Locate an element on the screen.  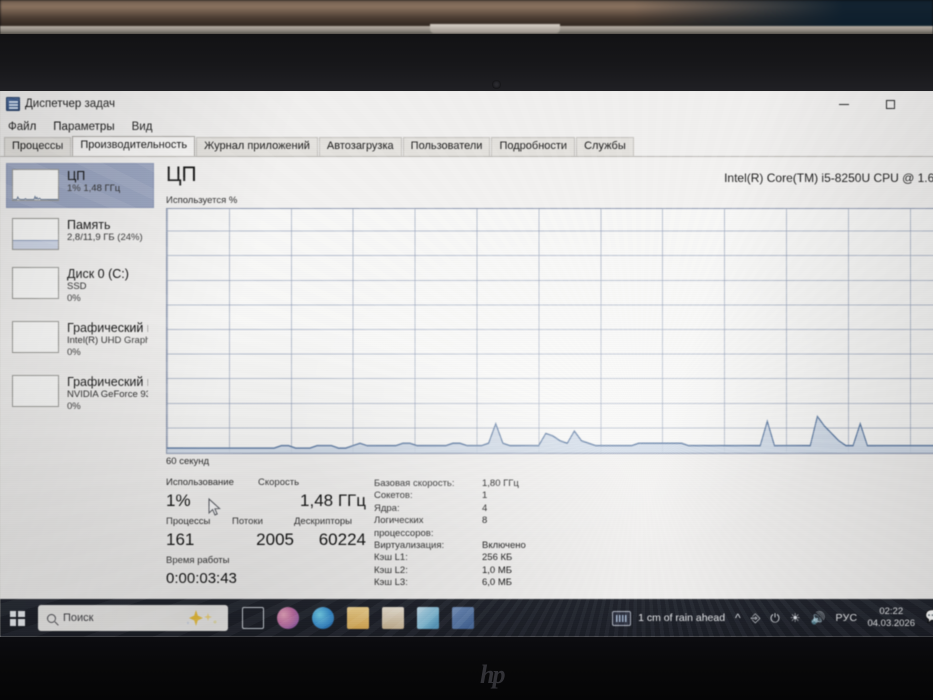
menu-bar: Файл Параметры Вид is located at coordinates (466, 126).